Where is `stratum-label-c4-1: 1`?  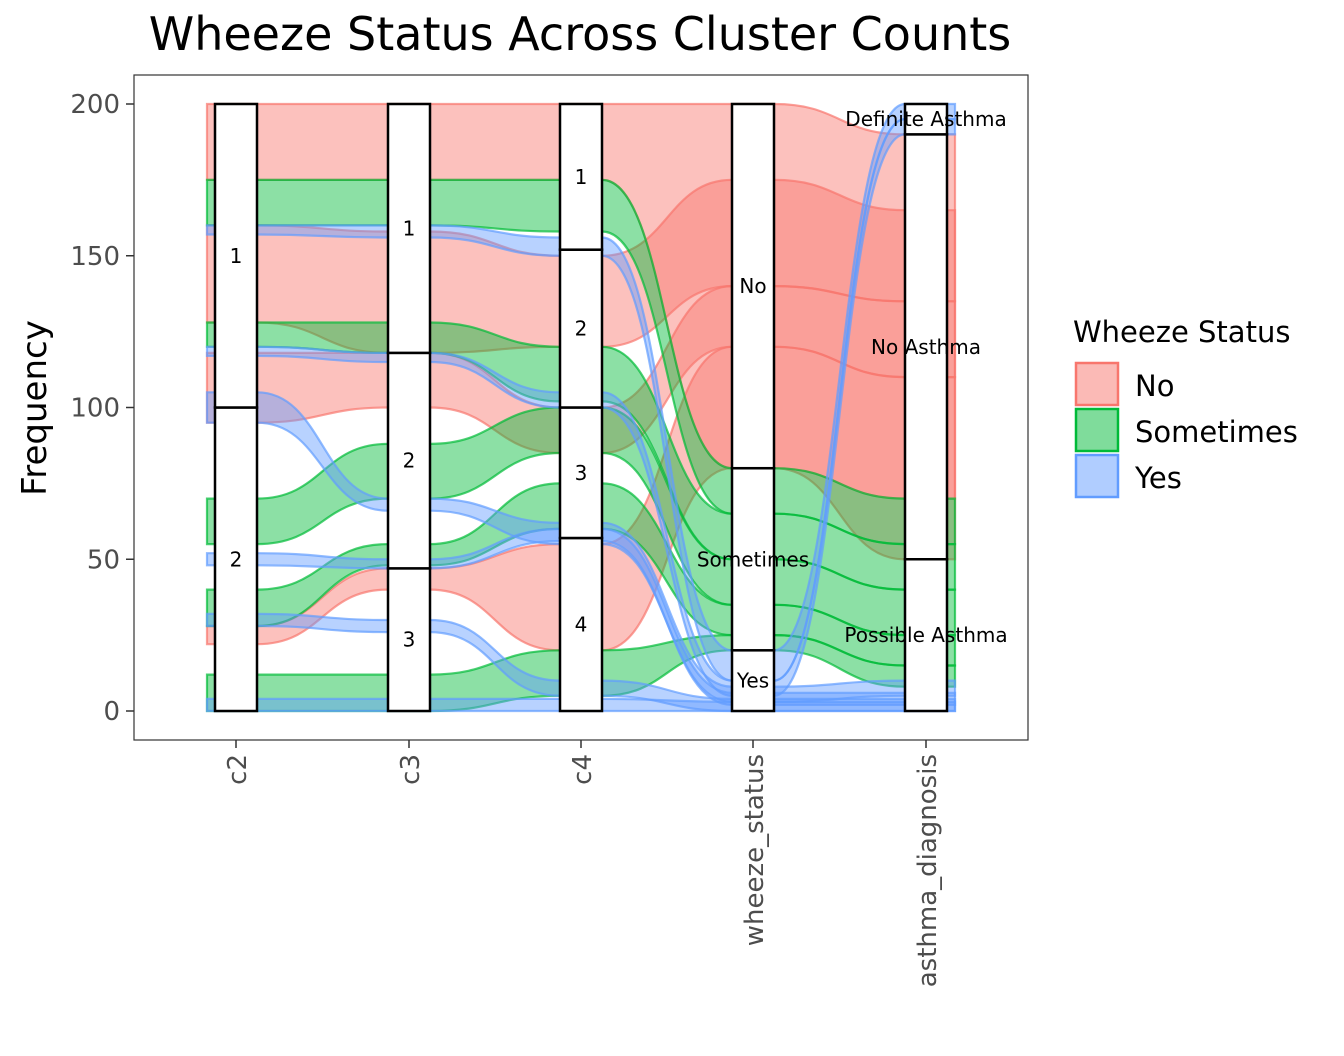
stratum-label-c4-1: 1 is located at coordinates (581, 177).